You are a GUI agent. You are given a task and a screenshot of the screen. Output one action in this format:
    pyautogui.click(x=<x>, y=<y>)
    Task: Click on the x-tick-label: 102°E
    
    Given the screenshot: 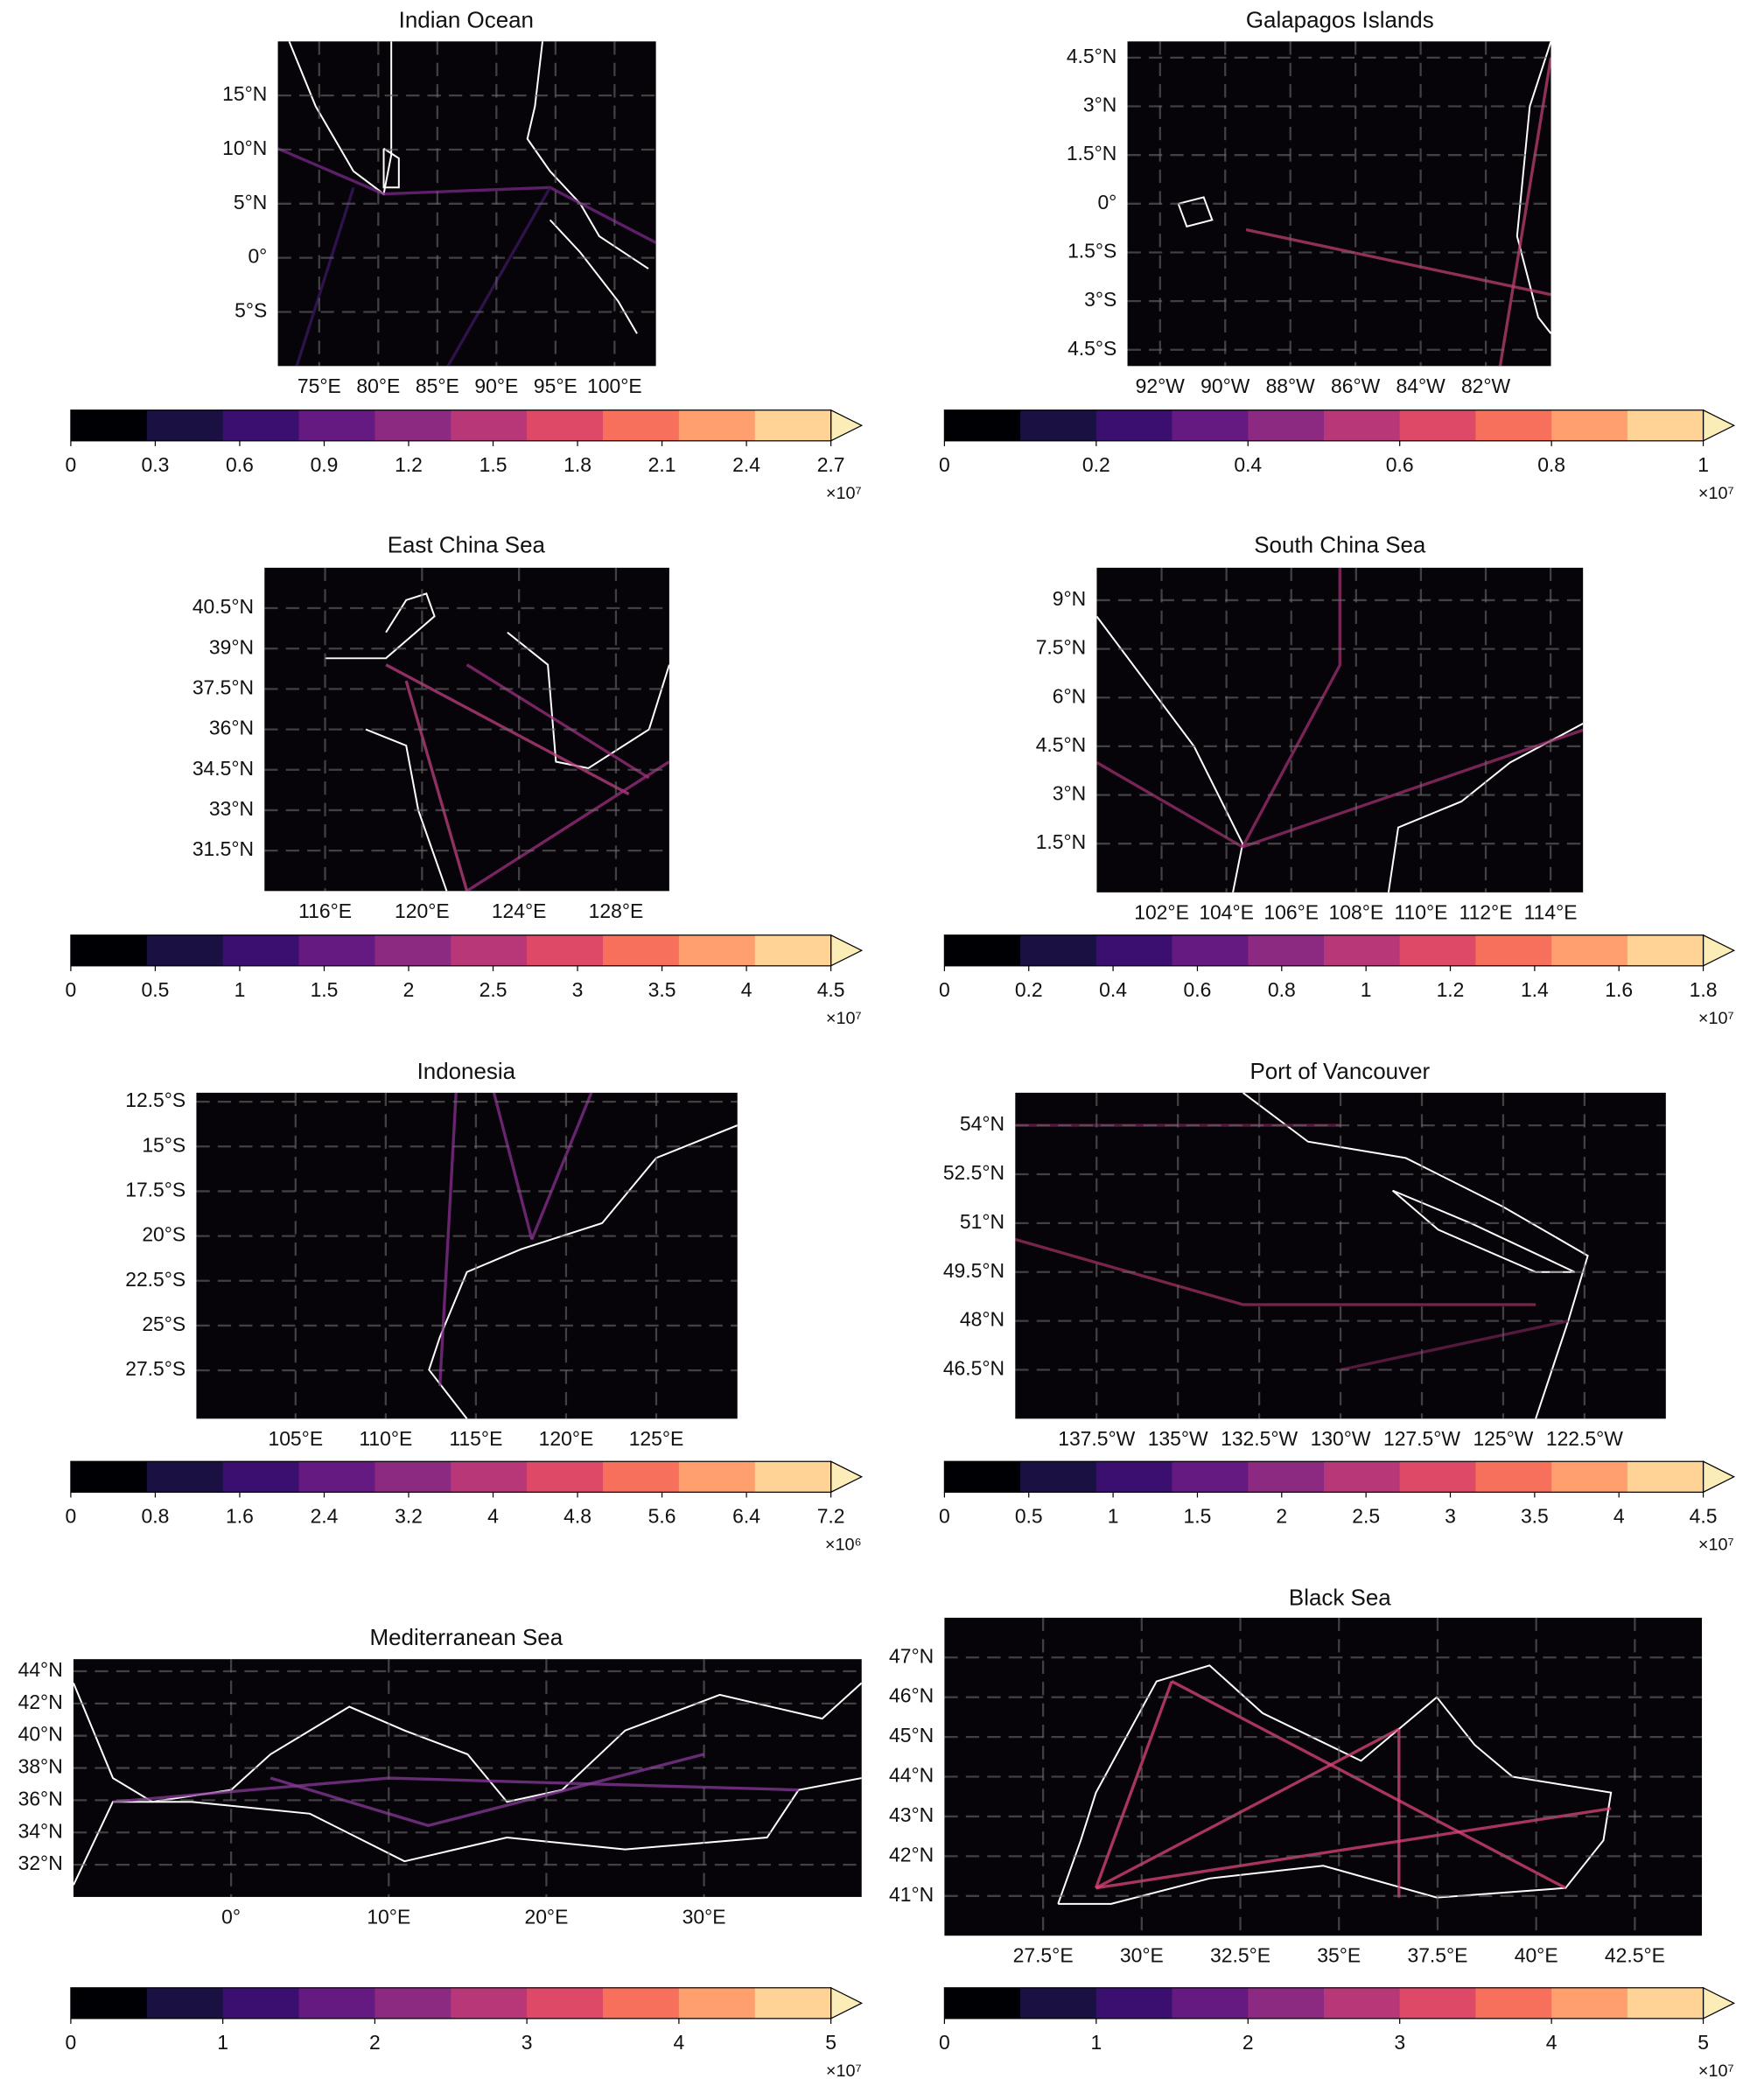 What is the action you would take?
    pyautogui.click(x=1161, y=911)
    